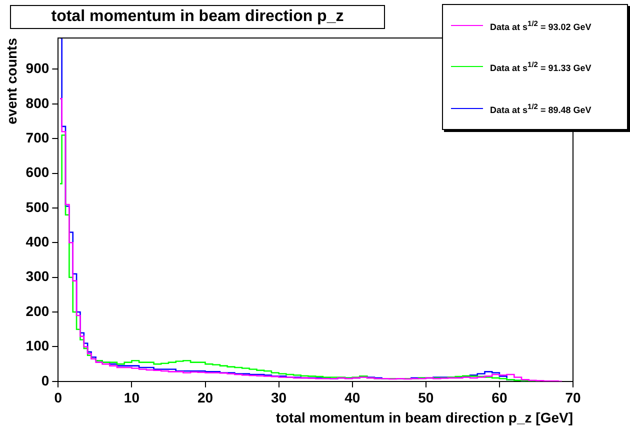 This screenshot has width=630, height=429. I want to click on legend-label: Data at s$^{1/2}$ = 93.02 GeV, so click(541, 25).